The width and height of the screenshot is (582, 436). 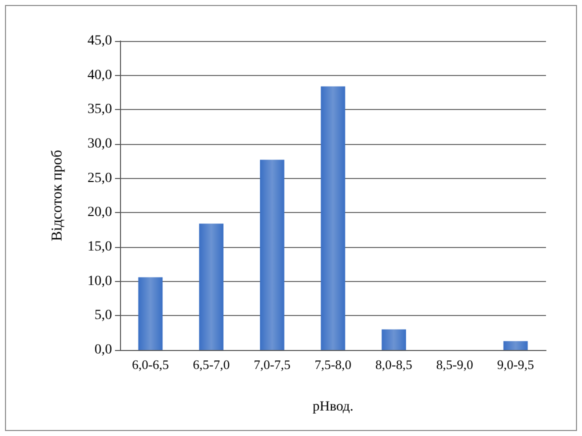 What do you see at coordinates (100, 110) in the screenshot?
I see `y-tick-label: 35,0` at bounding box center [100, 110].